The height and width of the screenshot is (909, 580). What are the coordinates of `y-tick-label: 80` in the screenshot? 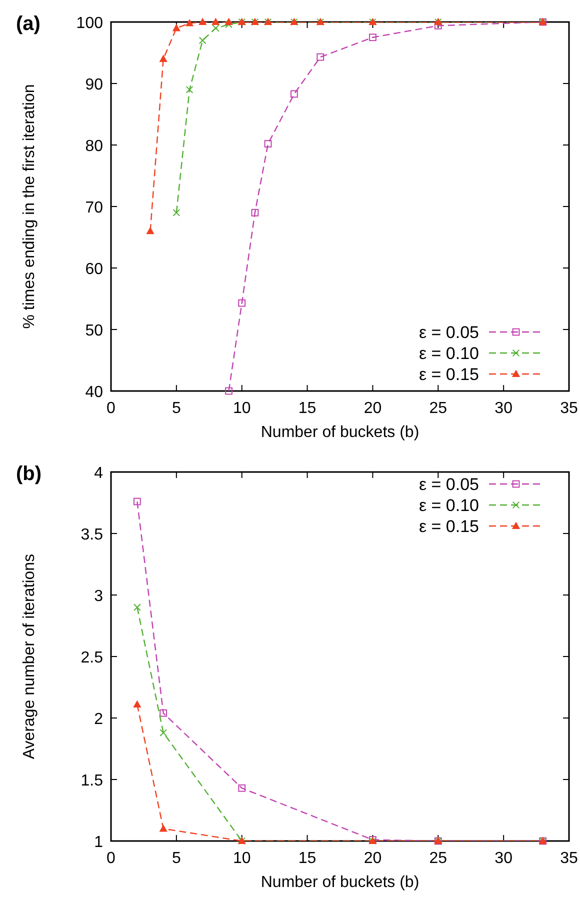 It's located at (94, 146).